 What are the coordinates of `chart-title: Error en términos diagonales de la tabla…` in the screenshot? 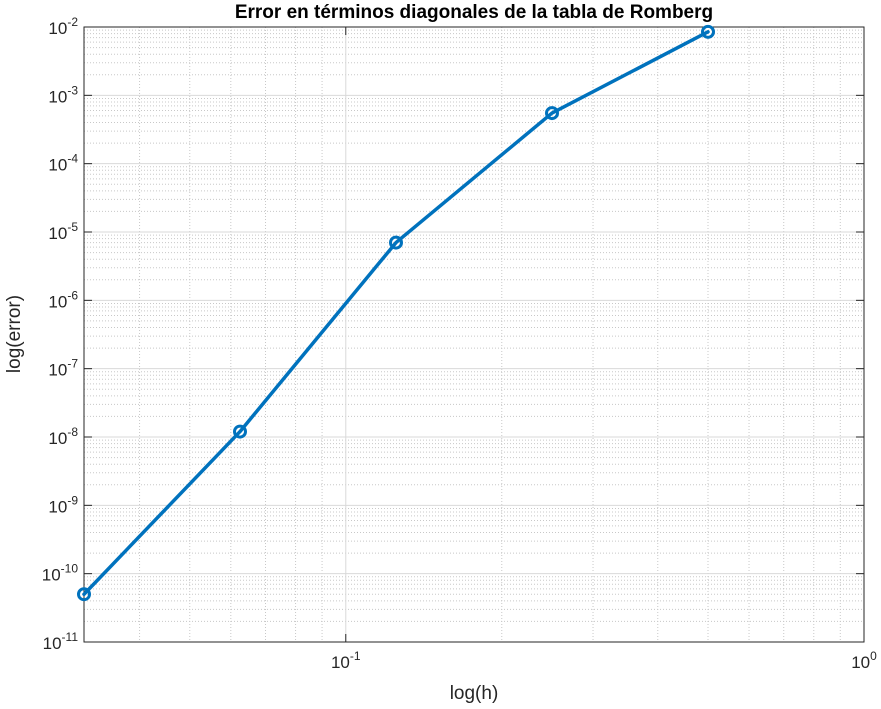 It's located at (474, 12).